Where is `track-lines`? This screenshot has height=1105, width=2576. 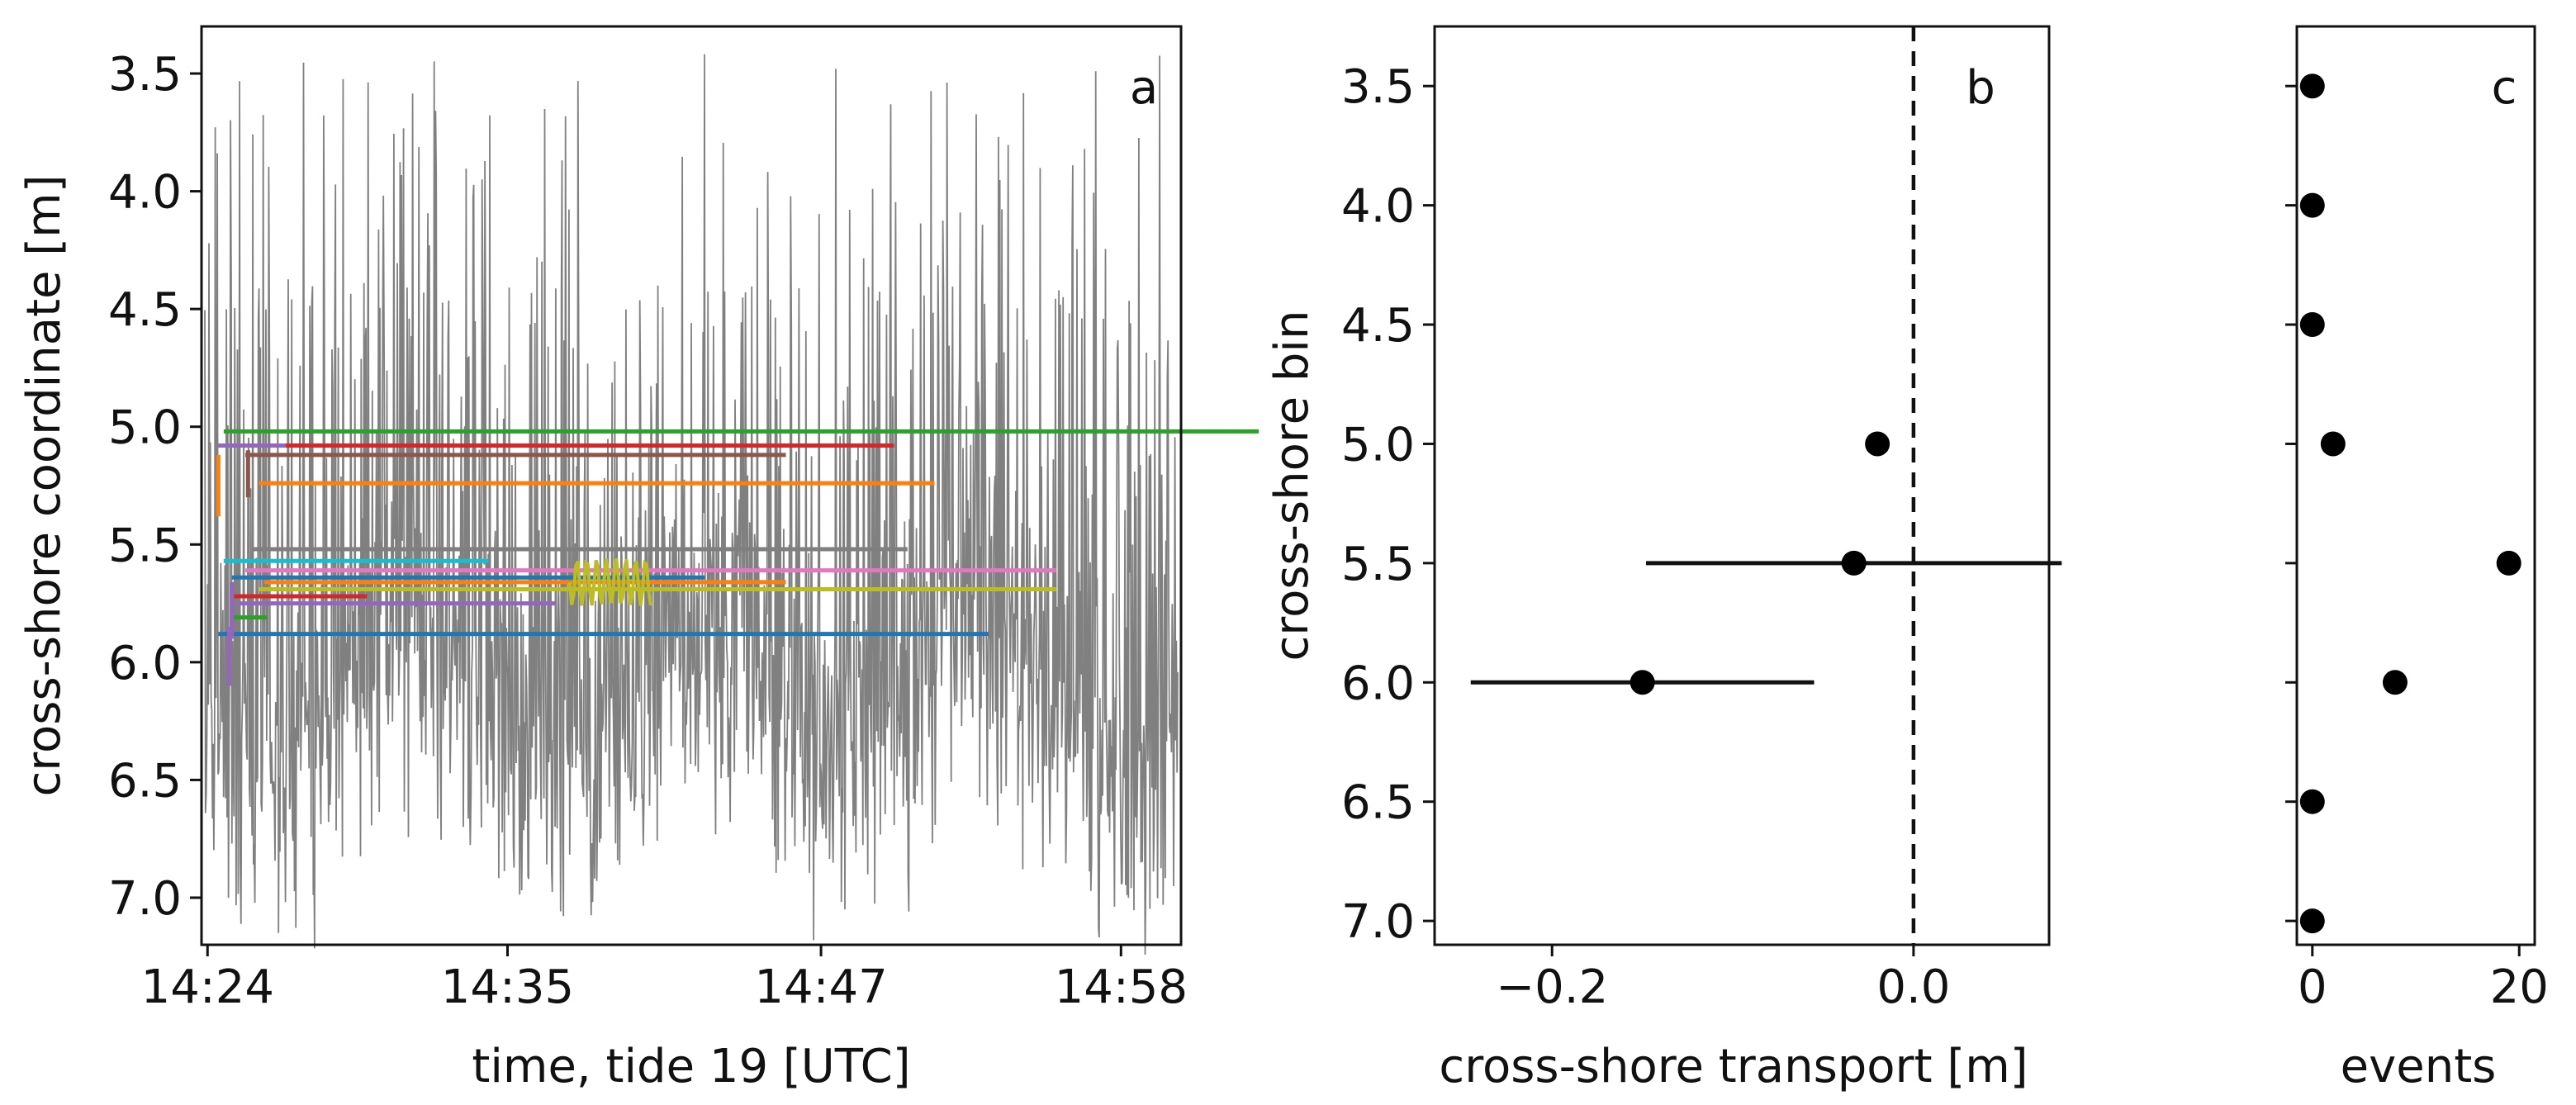
track-lines is located at coordinates (738, 557).